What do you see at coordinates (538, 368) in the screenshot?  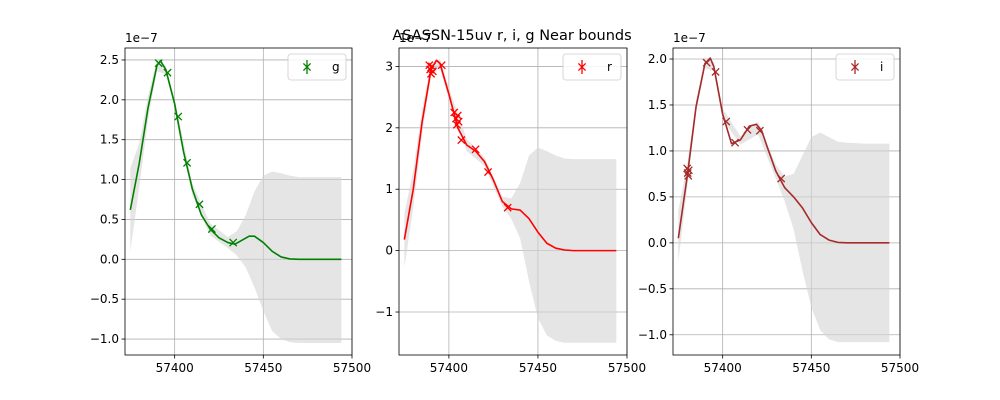 I see `panel-r-xtick-label-1: 57450` at bounding box center [538, 368].